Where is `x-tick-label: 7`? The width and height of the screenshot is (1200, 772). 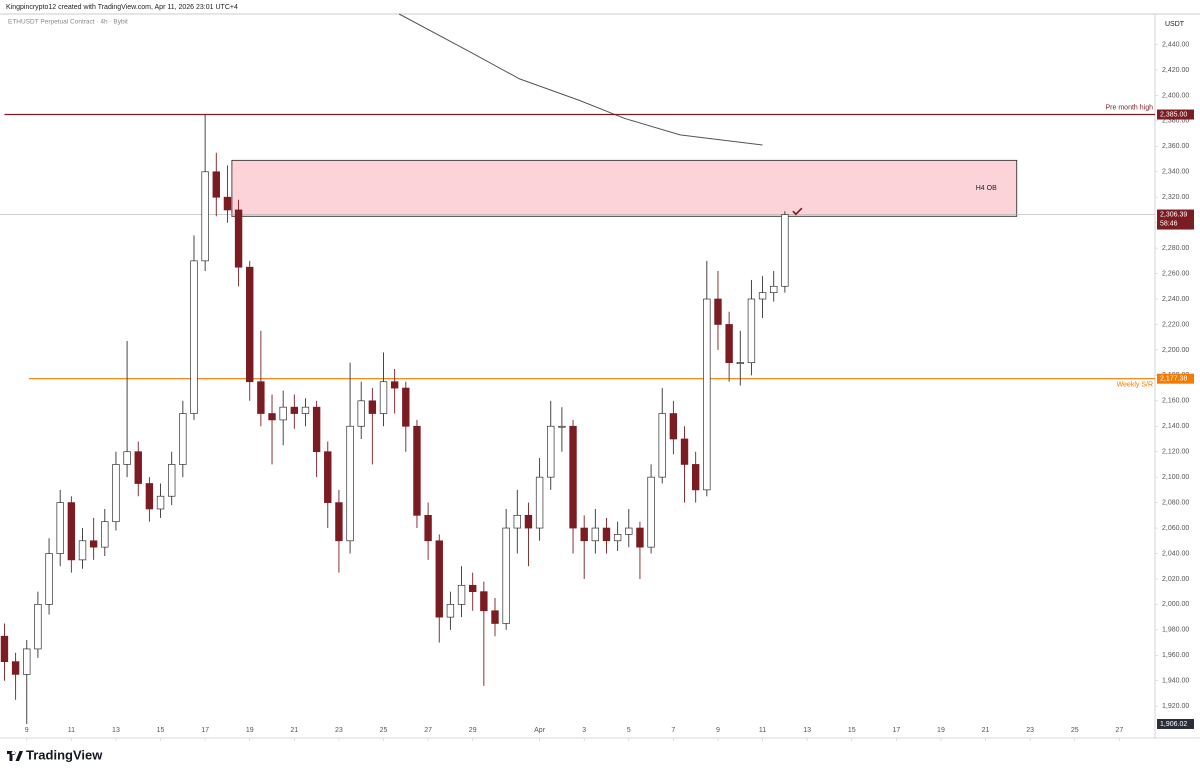
x-tick-label: 7 is located at coordinates (673, 730).